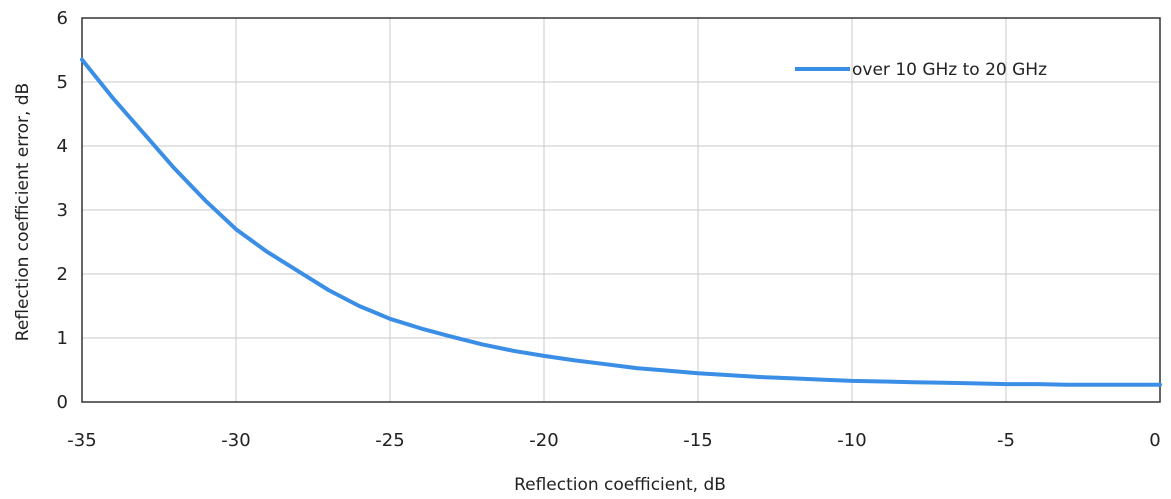 The image size is (1171, 499). What do you see at coordinates (62, 146) in the screenshot?
I see `y-tick-label: 4` at bounding box center [62, 146].